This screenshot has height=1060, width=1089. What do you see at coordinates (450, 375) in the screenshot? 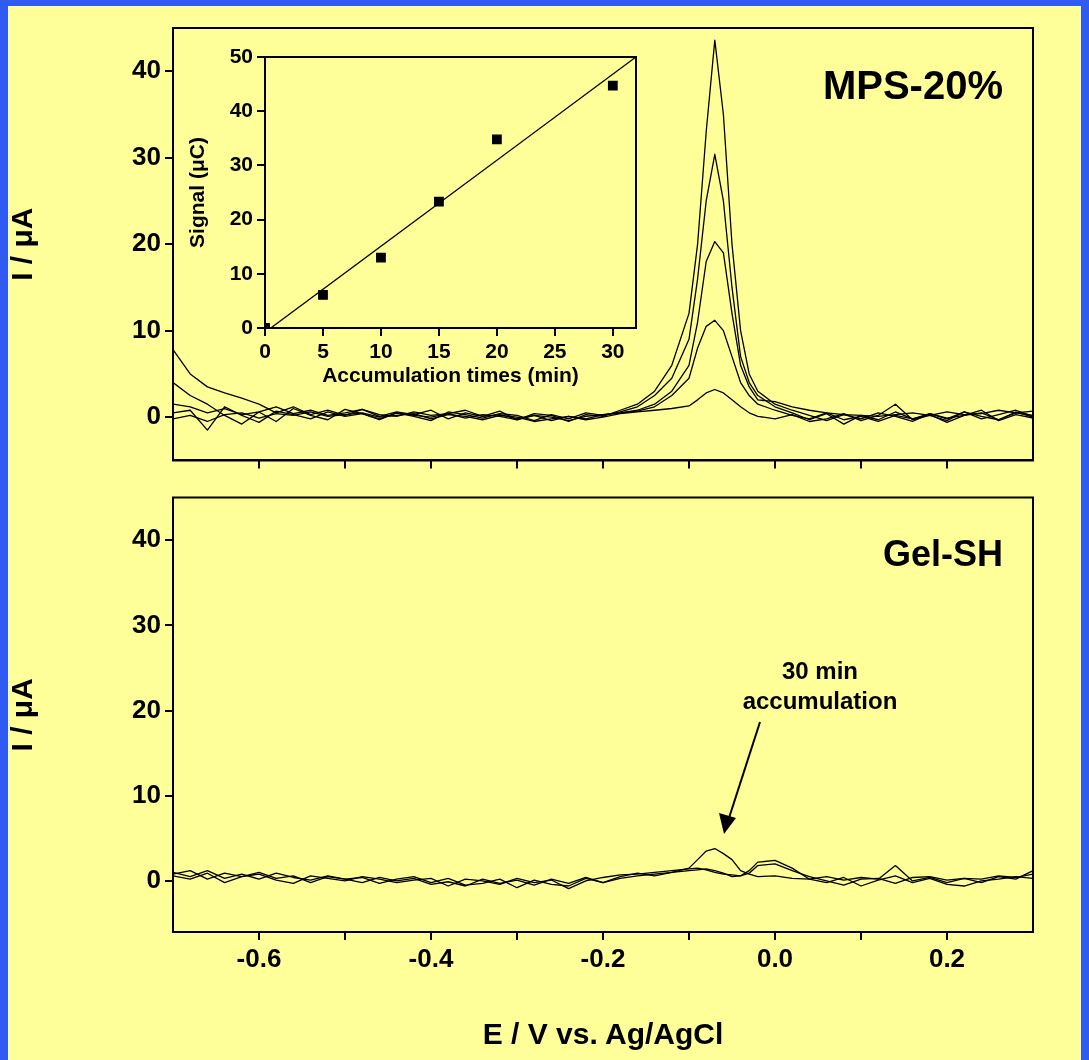
I see `x-axis-title: Accumulation times (min)` at bounding box center [450, 375].